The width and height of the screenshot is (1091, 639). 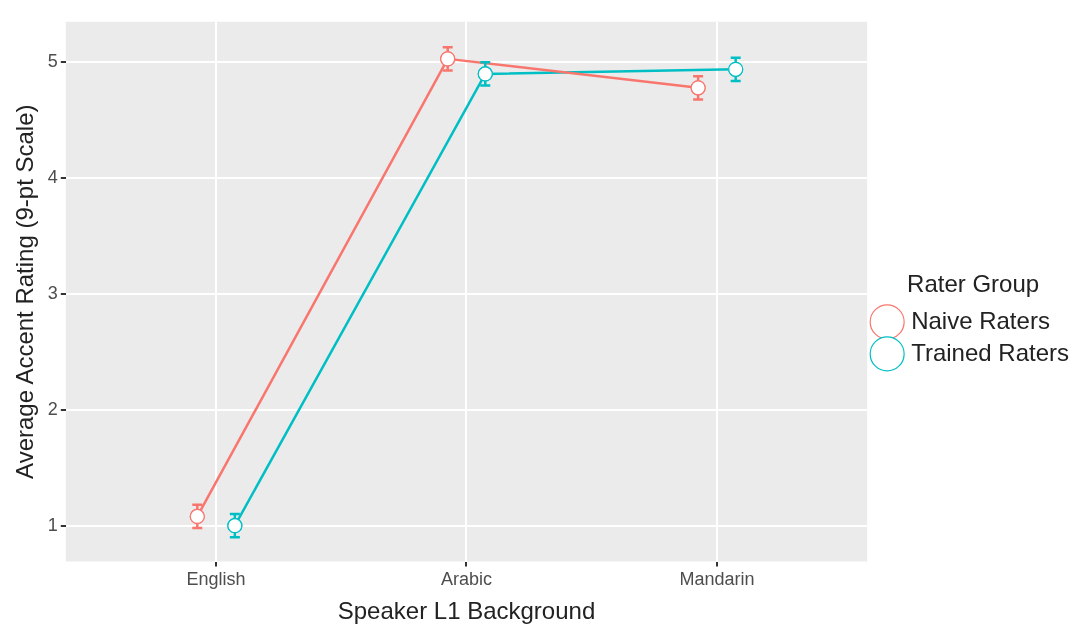 What do you see at coordinates (52, 177) in the screenshot?
I see `y-tick-label: 4` at bounding box center [52, 177].